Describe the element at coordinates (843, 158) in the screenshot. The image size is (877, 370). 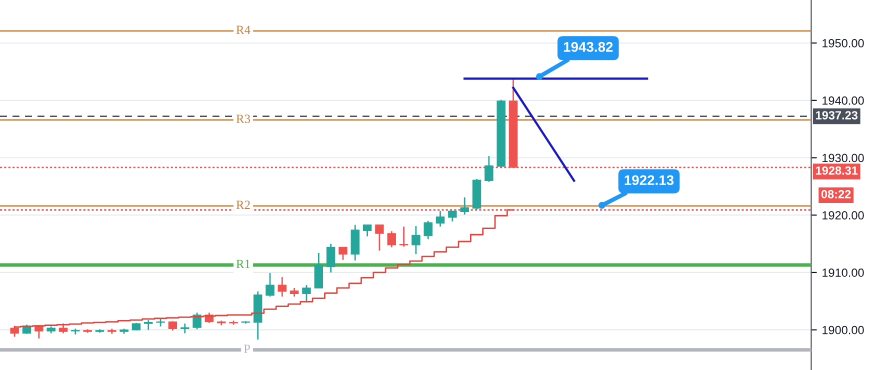
I see `y-tick-label: 1930.00` at that location.